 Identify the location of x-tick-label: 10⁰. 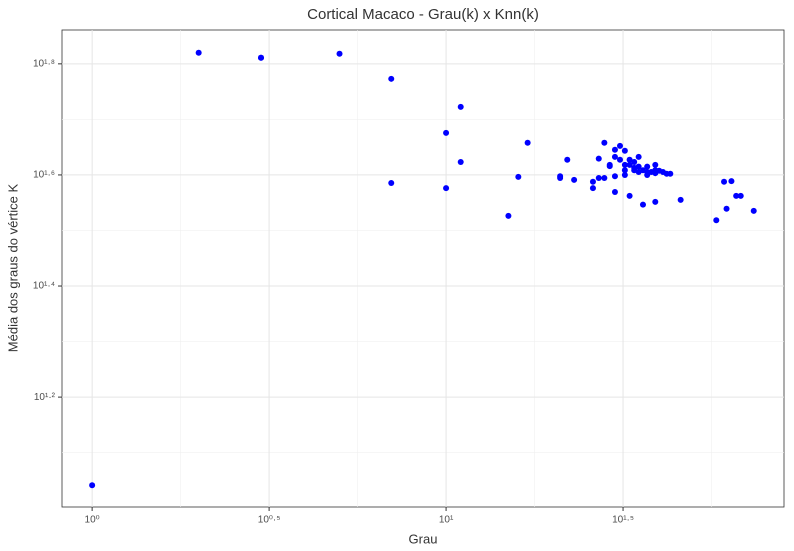
(92, 520).